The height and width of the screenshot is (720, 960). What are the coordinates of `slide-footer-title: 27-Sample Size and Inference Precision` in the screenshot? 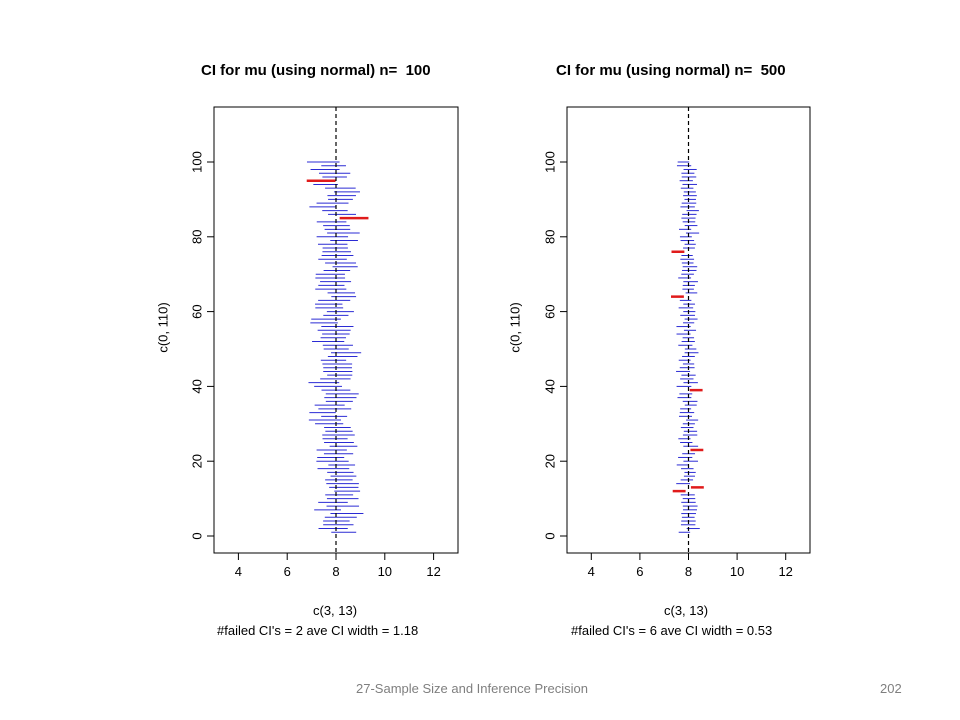 It's located at (472, 688).